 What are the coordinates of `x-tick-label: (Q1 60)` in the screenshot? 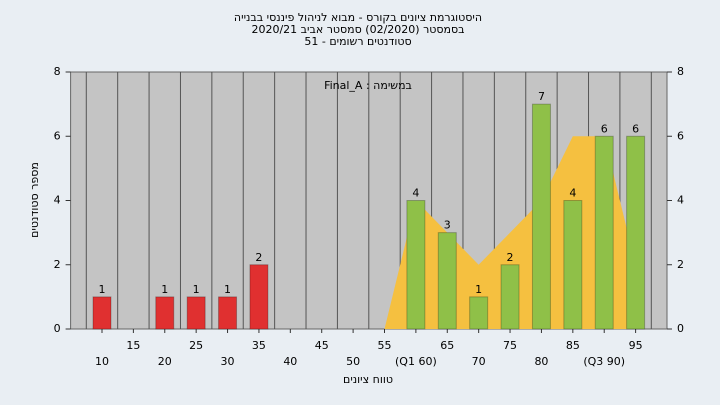 It's located at (416, 361).